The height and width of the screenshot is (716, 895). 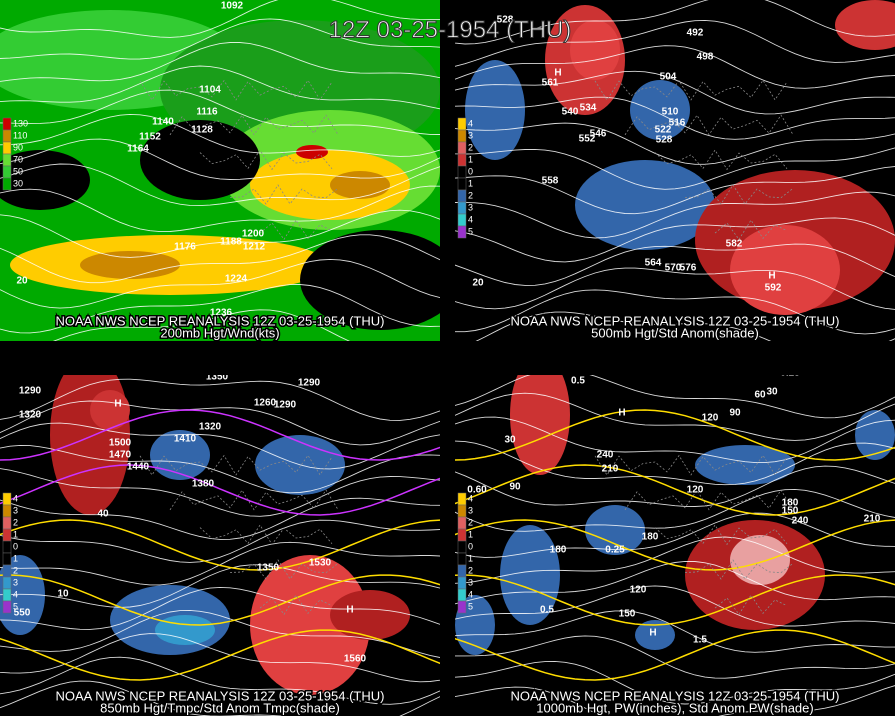 What do you see at coordinates (773, 288) in the screenshot?
I see `contour-label: 592` at bounding box center [773, 288].